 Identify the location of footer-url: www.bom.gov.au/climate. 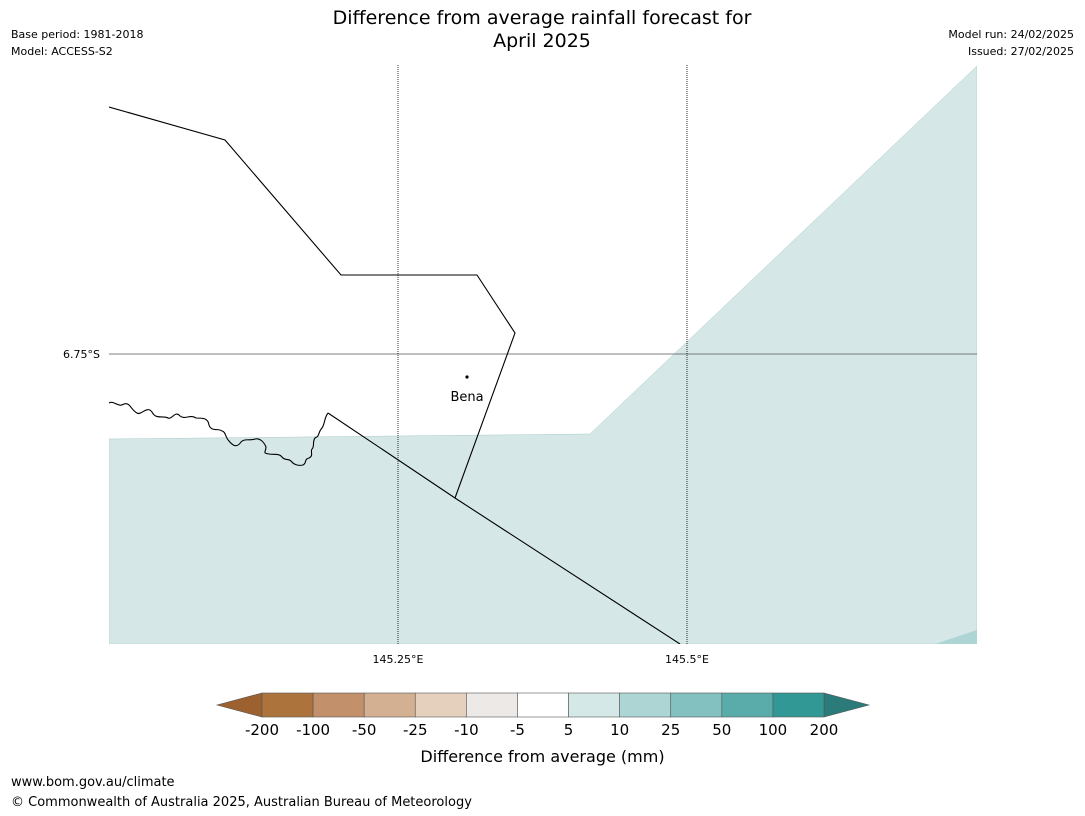
(93, 782).